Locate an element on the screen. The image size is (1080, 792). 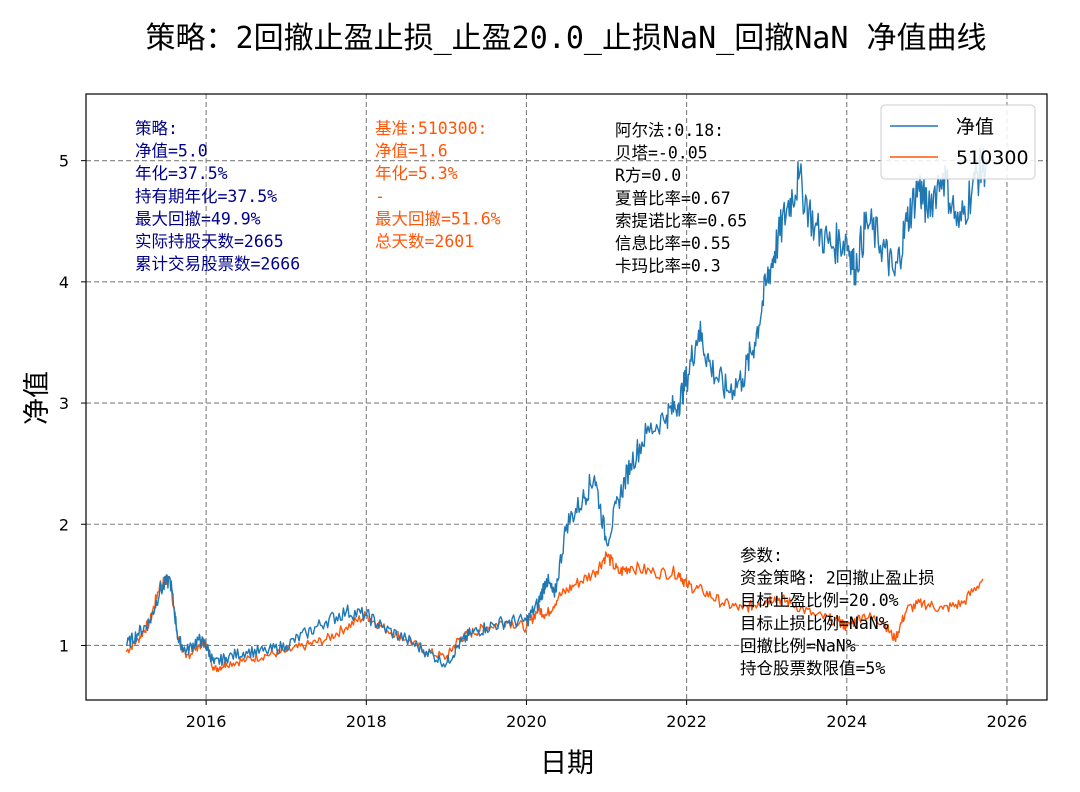
y-tick-label: 5 is located at coordinates (64, 161).